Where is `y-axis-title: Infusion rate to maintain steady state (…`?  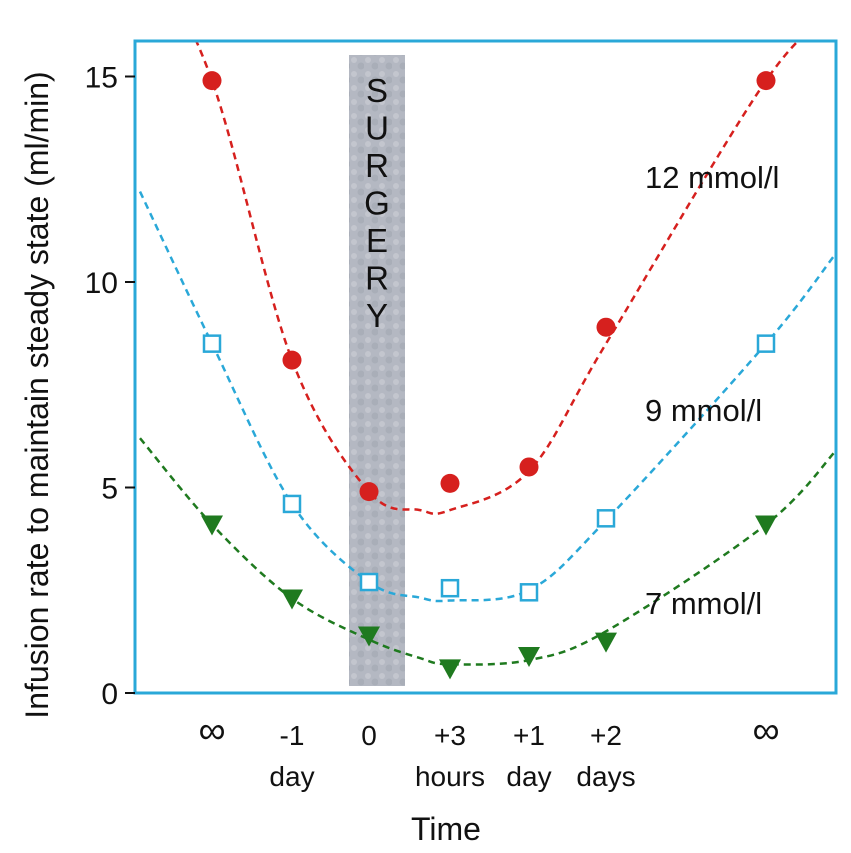
y-axis-title: Infusion rate to maintain steady state (… is located at coordinates (37, 394).